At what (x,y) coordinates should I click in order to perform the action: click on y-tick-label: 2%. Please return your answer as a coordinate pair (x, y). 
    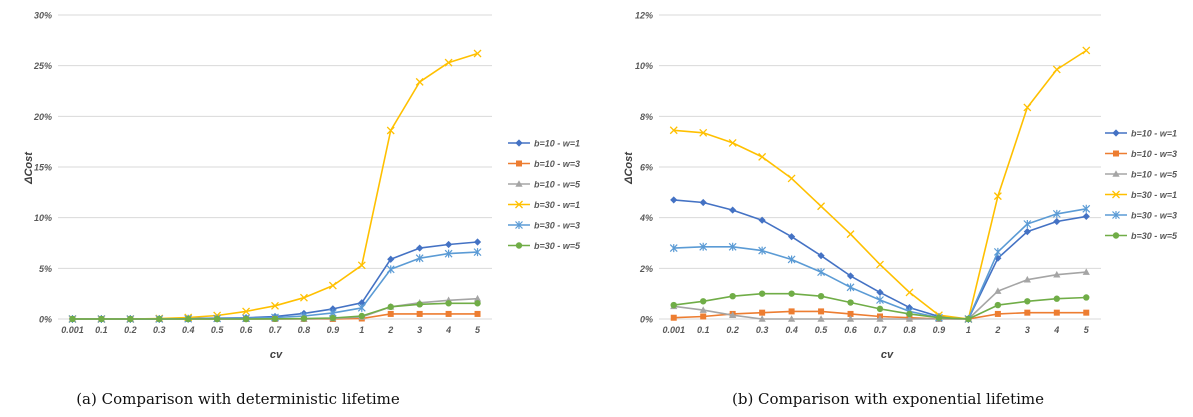
    Looking at the image, I should click on (646, 269).